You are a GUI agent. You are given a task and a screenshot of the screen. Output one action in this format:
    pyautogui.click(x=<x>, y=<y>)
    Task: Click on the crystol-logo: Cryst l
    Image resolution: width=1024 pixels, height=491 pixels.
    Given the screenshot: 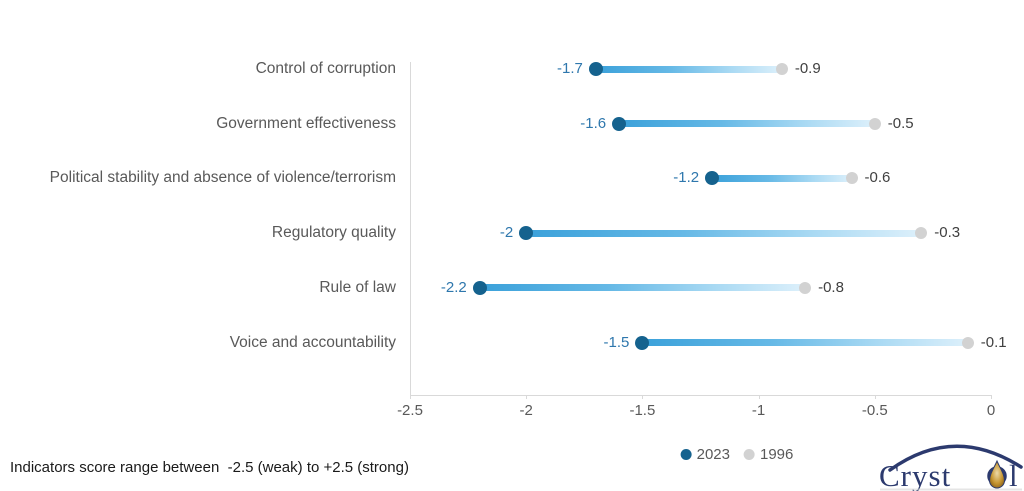 What is the action you would take?
    pyautogui.click(x=951, y=467)
    